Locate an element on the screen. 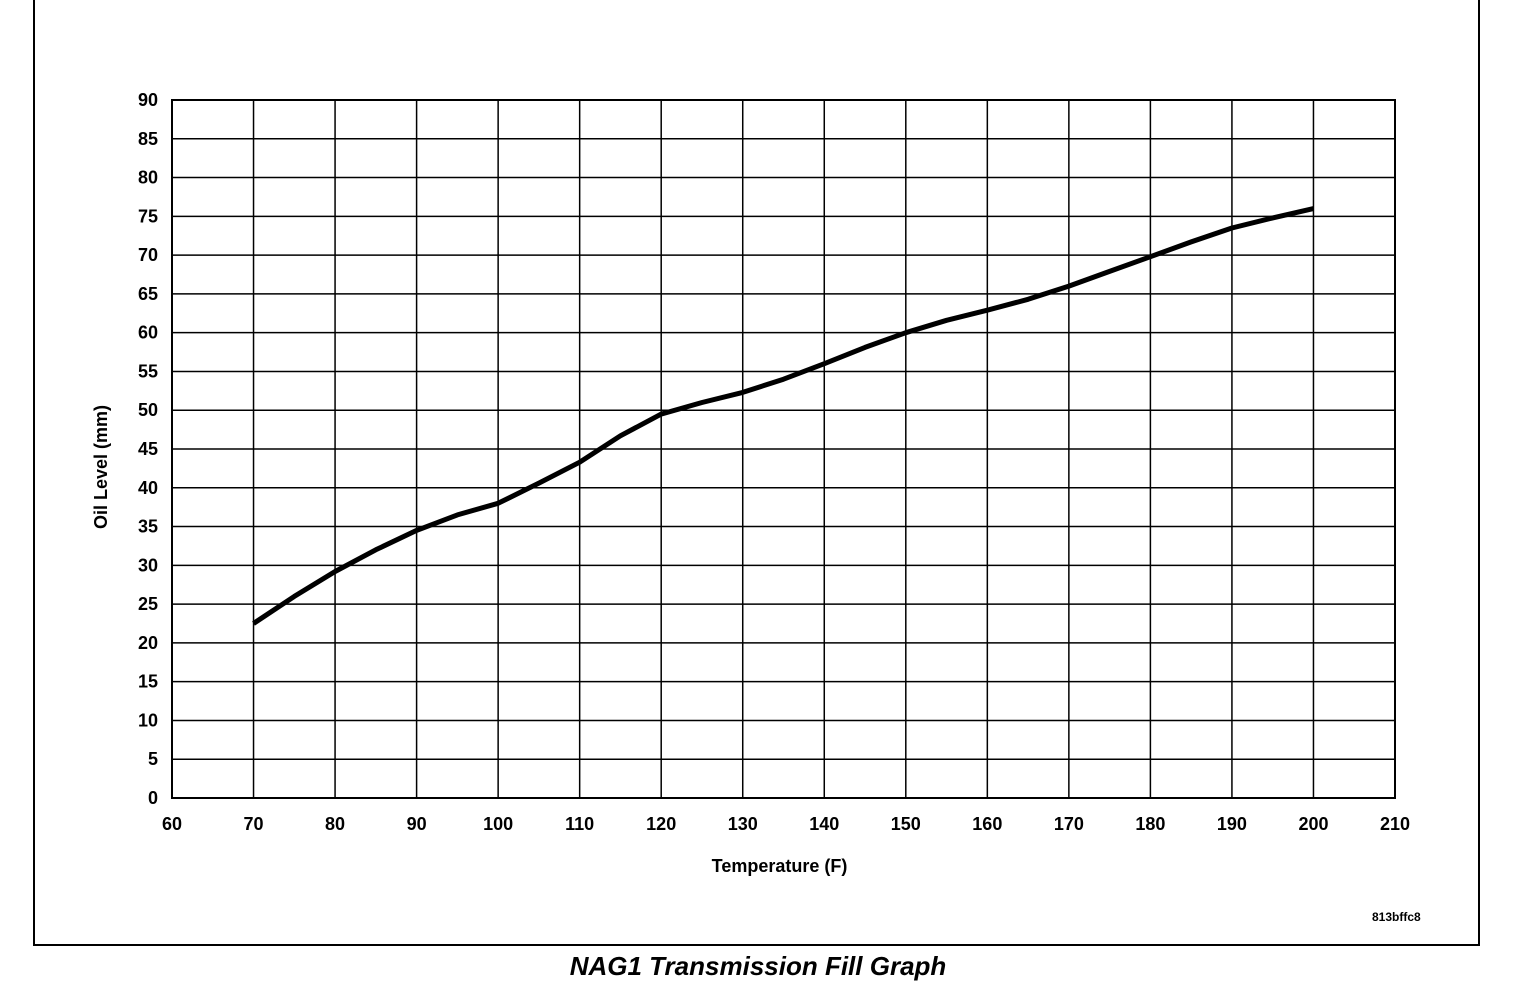  x-tick-label: 190 is located at coordinates (1232, 824).